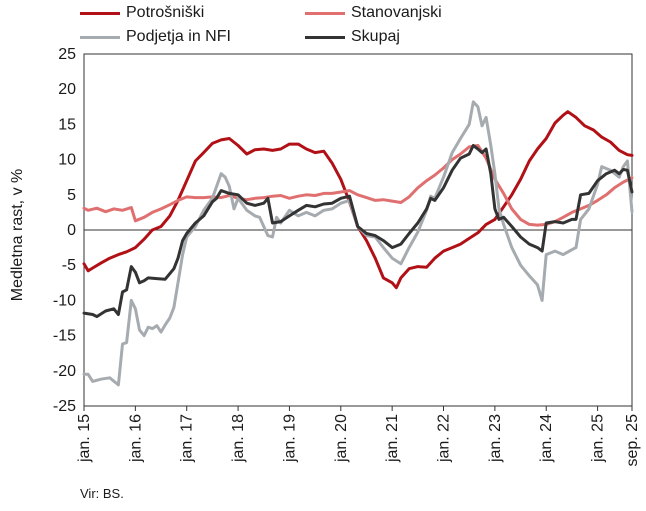  What do you see at coordinates (341, 438) in the screenshot?
I see `x-tick-label: jan. 20` at bounding box center [341, 438].